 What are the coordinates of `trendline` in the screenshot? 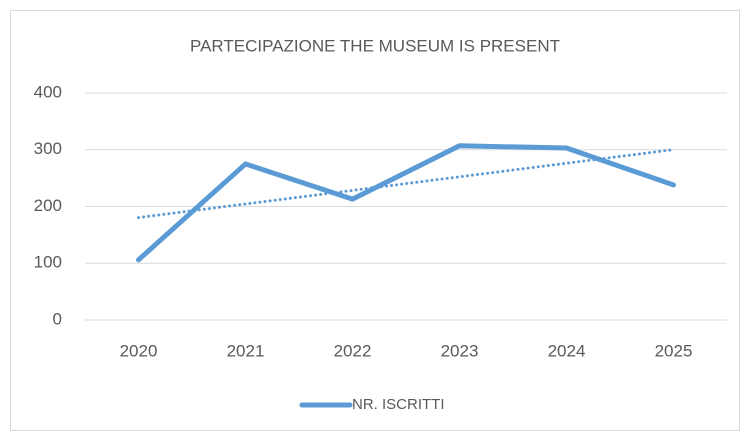 It's located at (406, 184).